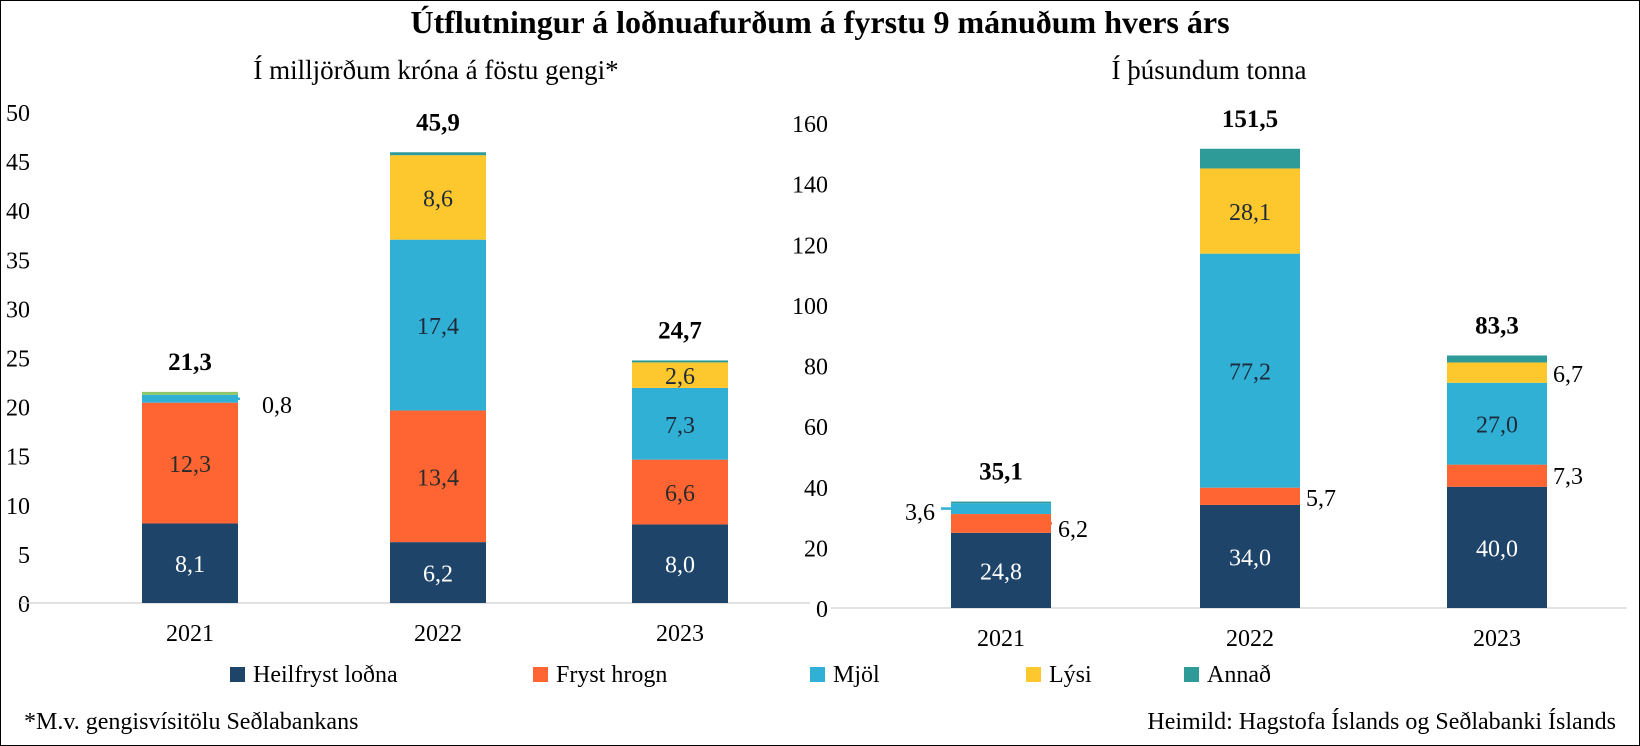  I want to click on data-label-mjl: 27,0, so click(1497, 426).